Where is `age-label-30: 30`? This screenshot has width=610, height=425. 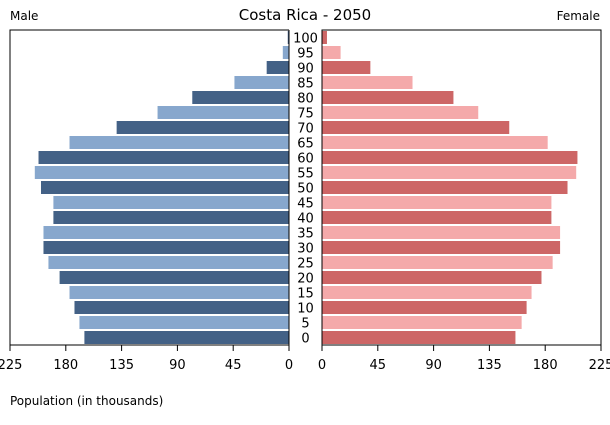
age-label-30: 30 is located at coordinates (305, 249).